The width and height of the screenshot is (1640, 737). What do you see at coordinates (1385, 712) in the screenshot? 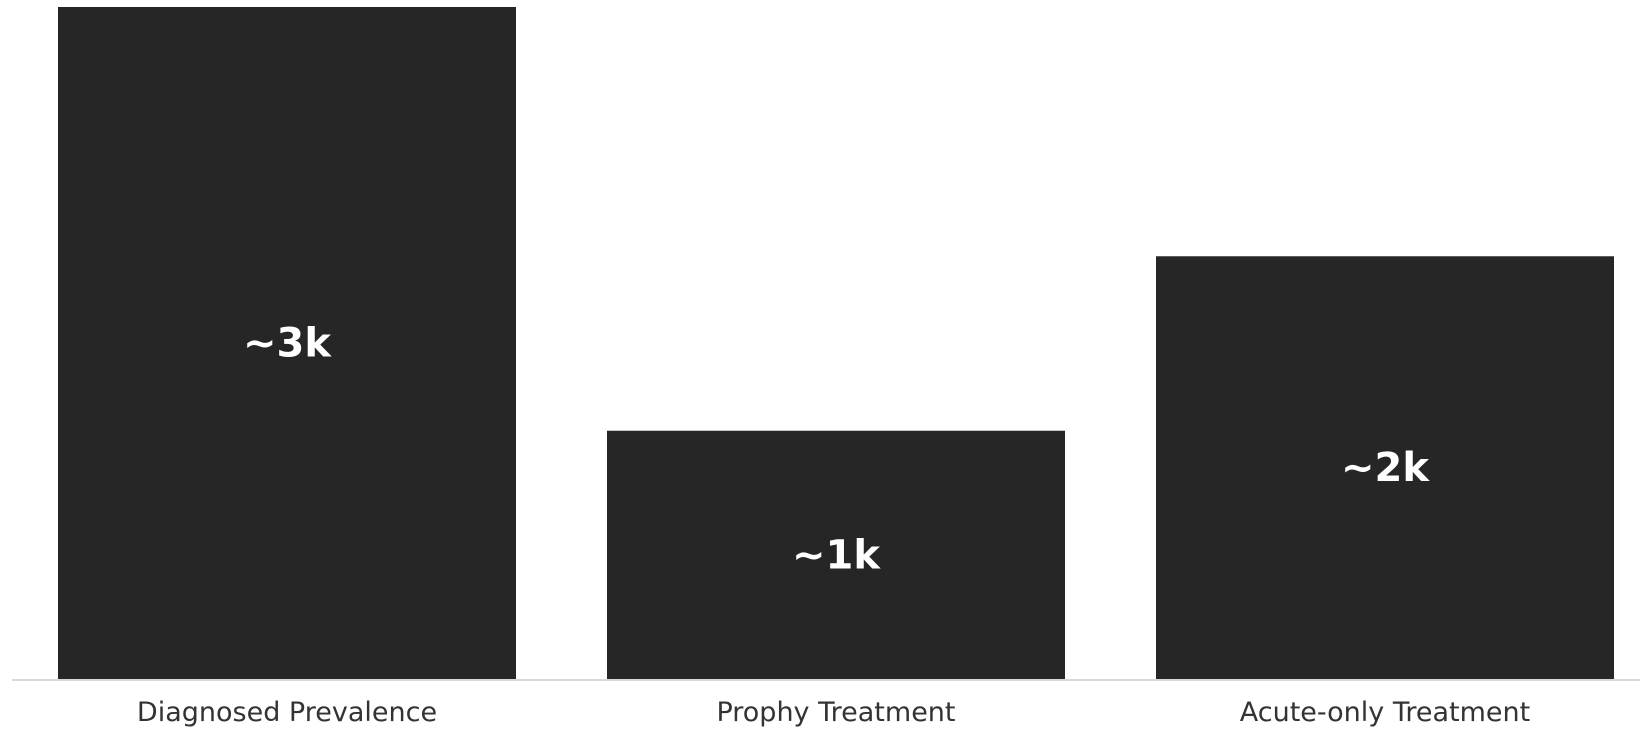
I see `x-tick-label-2: Acute-only Treatment` at bounding box center [1385, 712].